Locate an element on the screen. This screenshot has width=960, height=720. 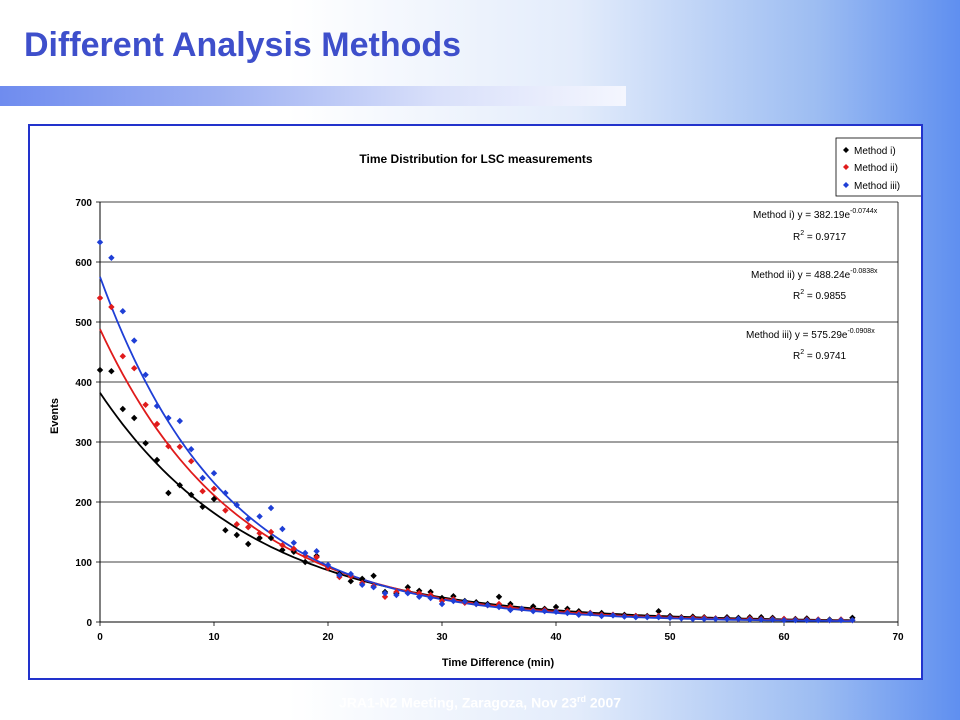
legend-item: Method i) is located at coordinates (869, 151).